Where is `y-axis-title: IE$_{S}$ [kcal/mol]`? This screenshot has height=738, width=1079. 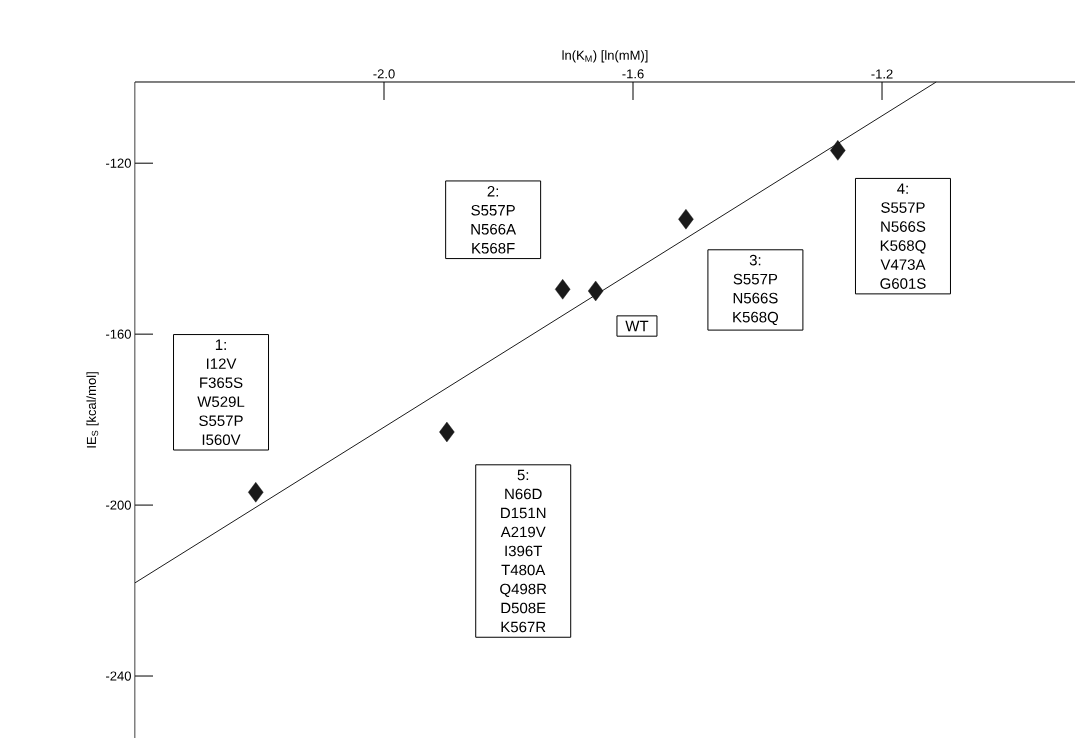 y-axis-title: IE$_{S}$ [kcal/mol] is located at coordinates (92, 410).